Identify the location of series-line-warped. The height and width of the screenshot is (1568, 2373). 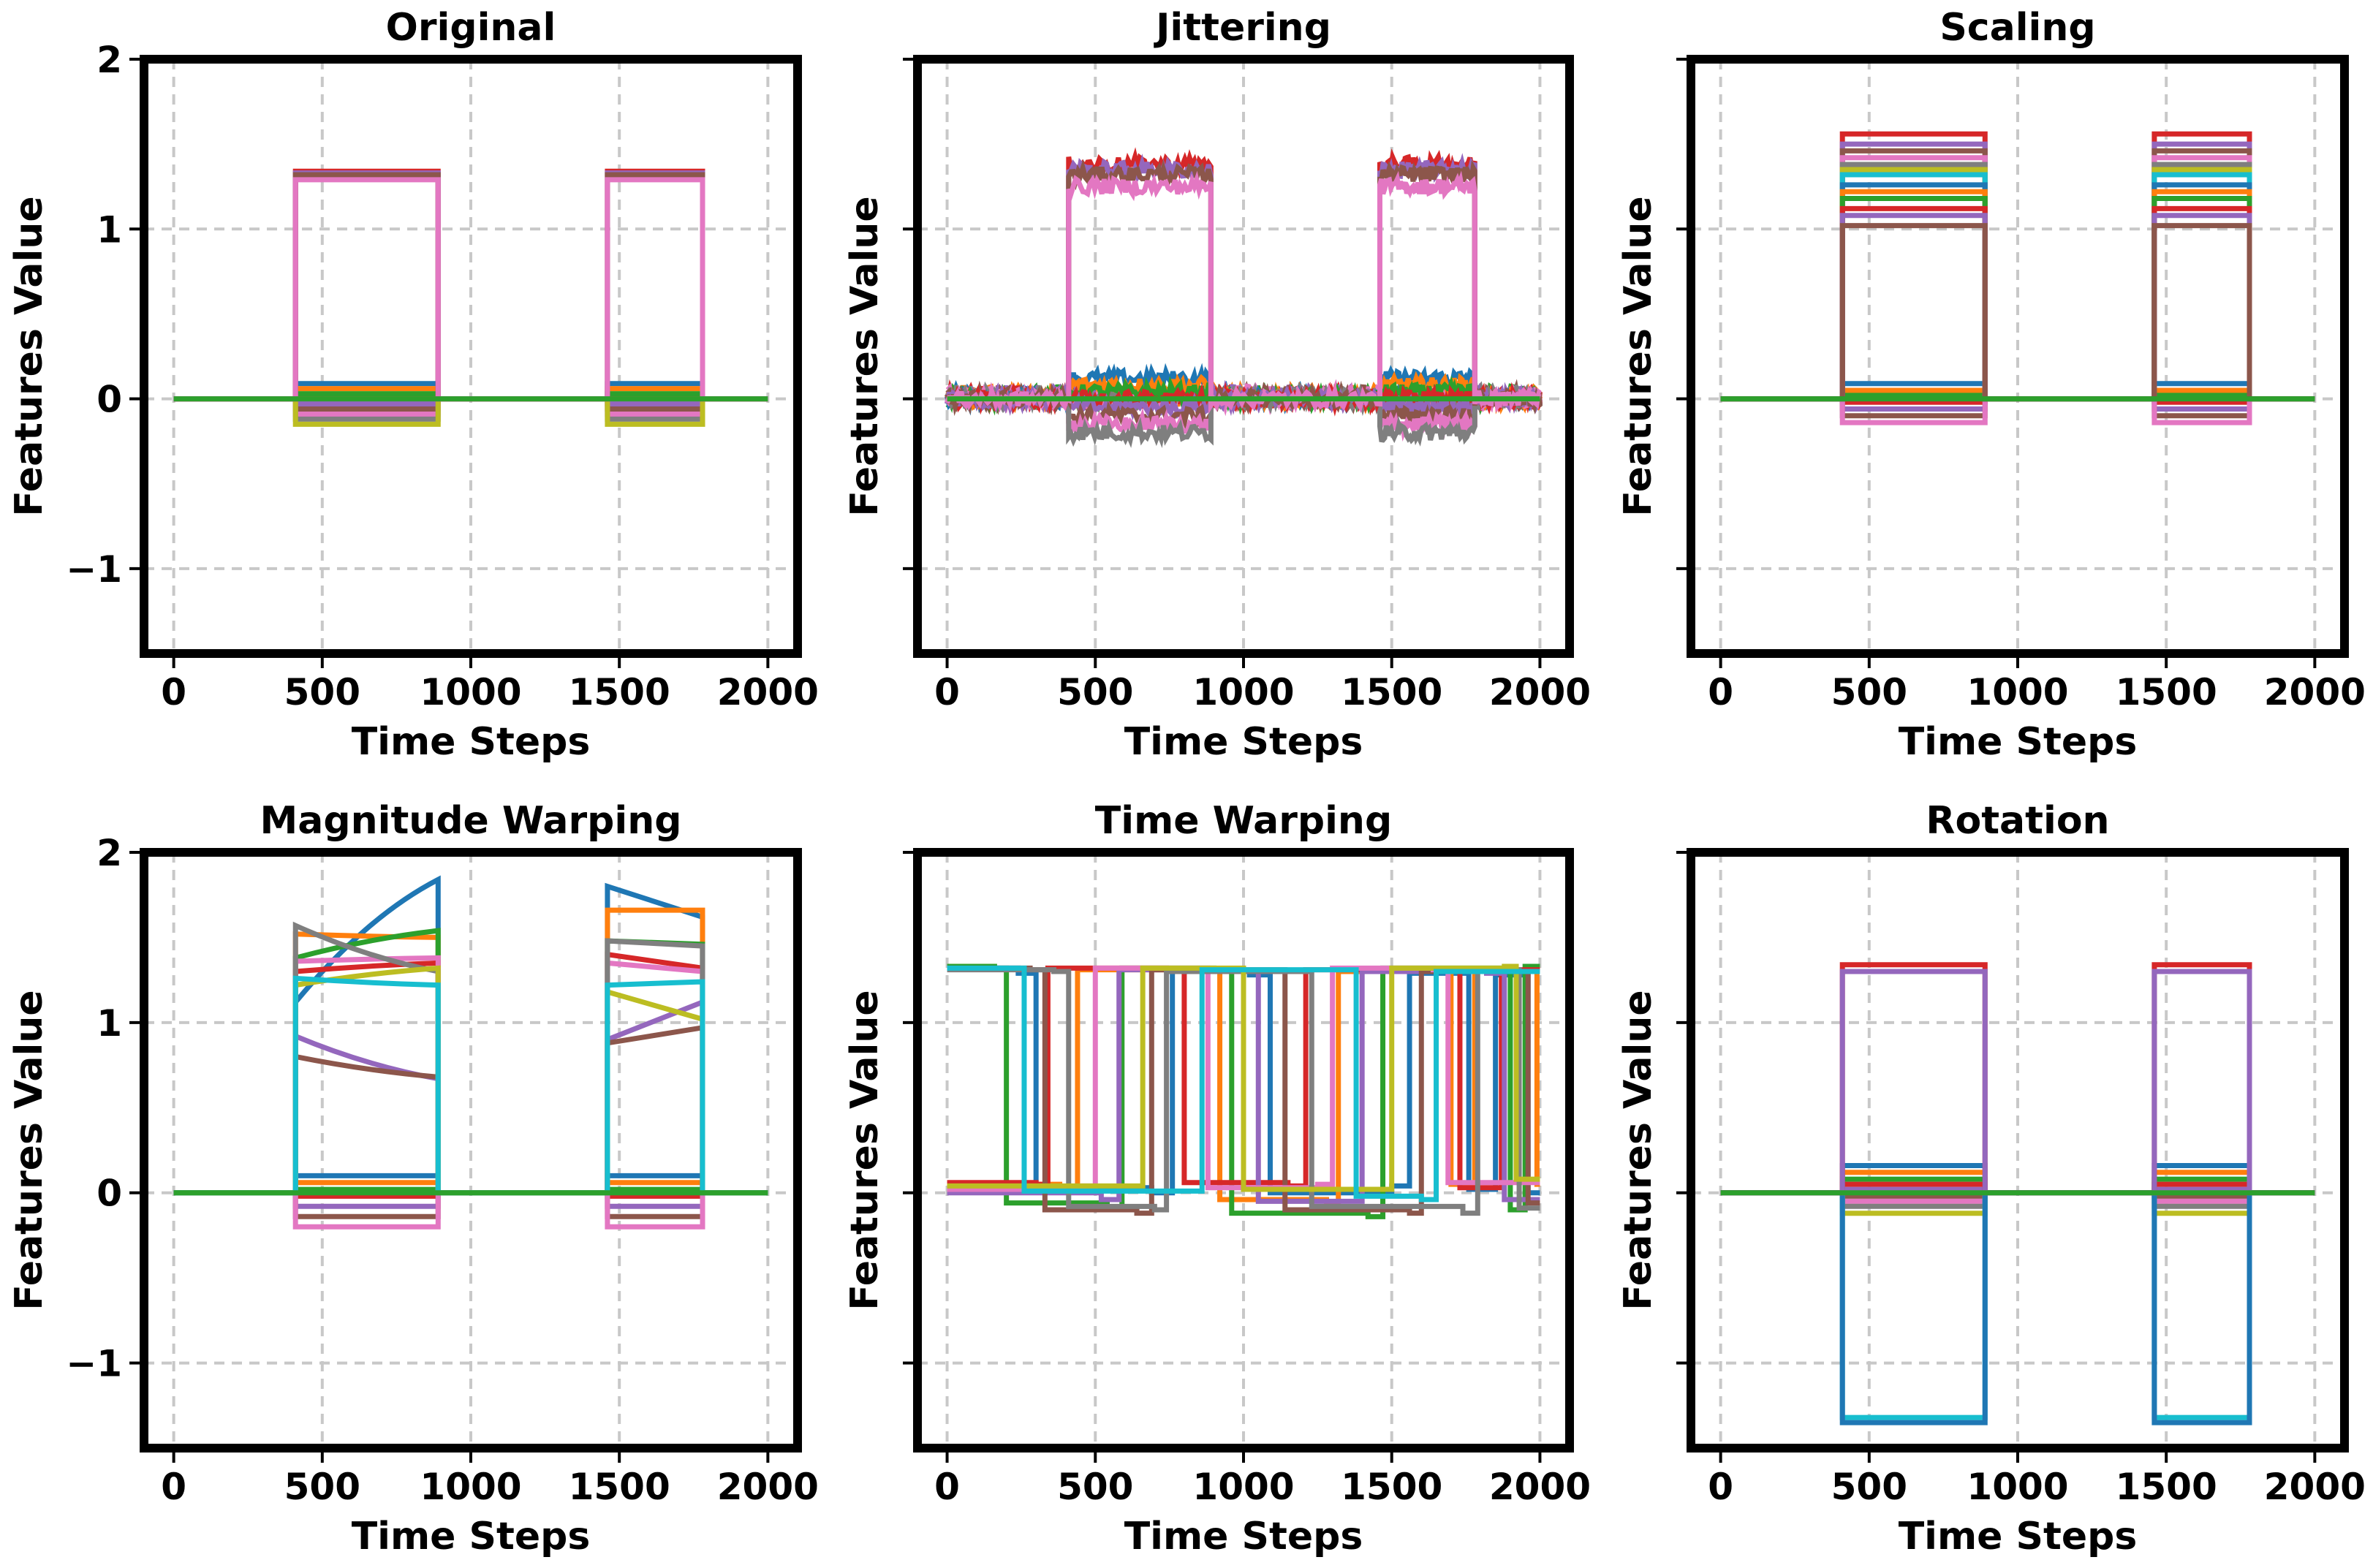
(471, 1085).